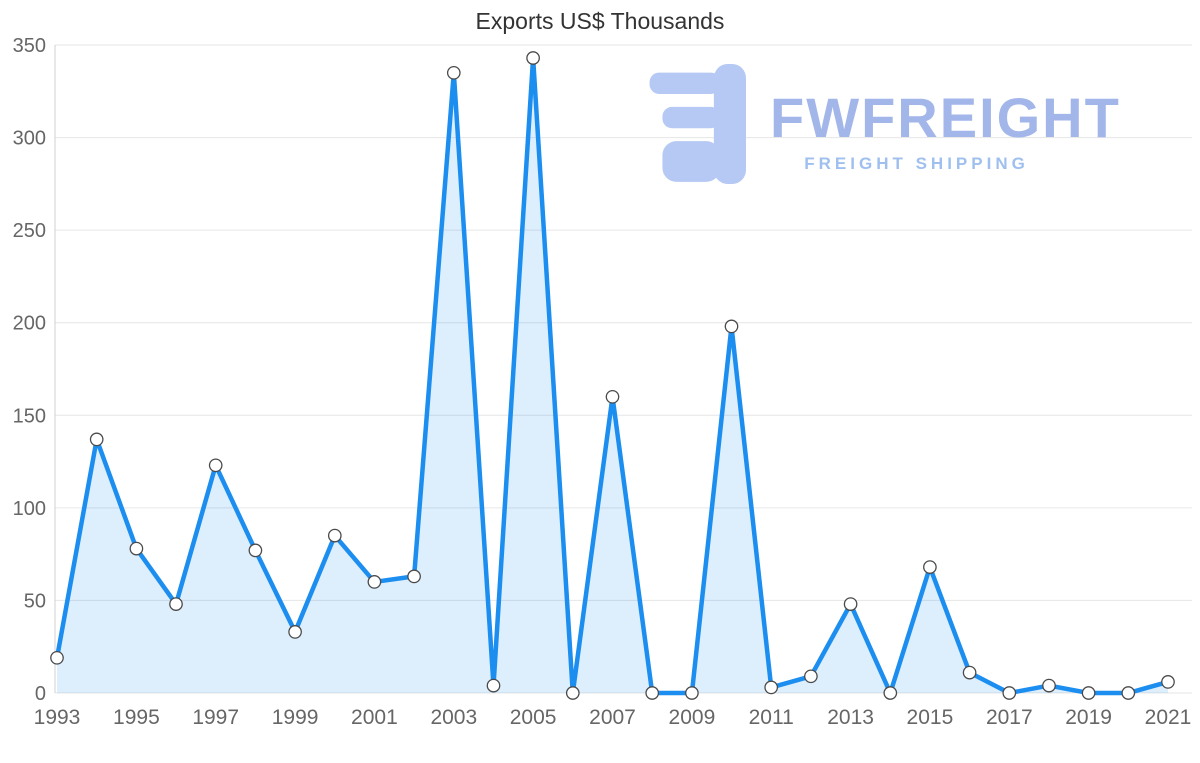 Image resolution: width=1200 pixels, height=763 pixels. I want to click on chart-title: Exports US$ Thousands, so click(600, 21).